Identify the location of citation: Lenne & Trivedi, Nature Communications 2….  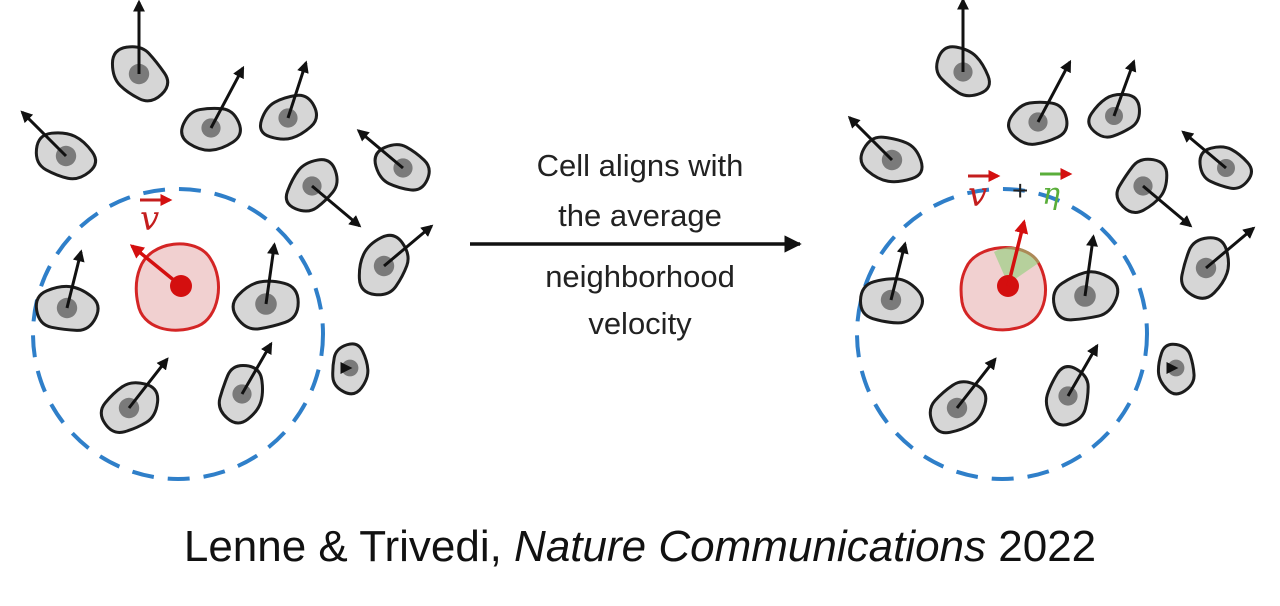
(640, 547).